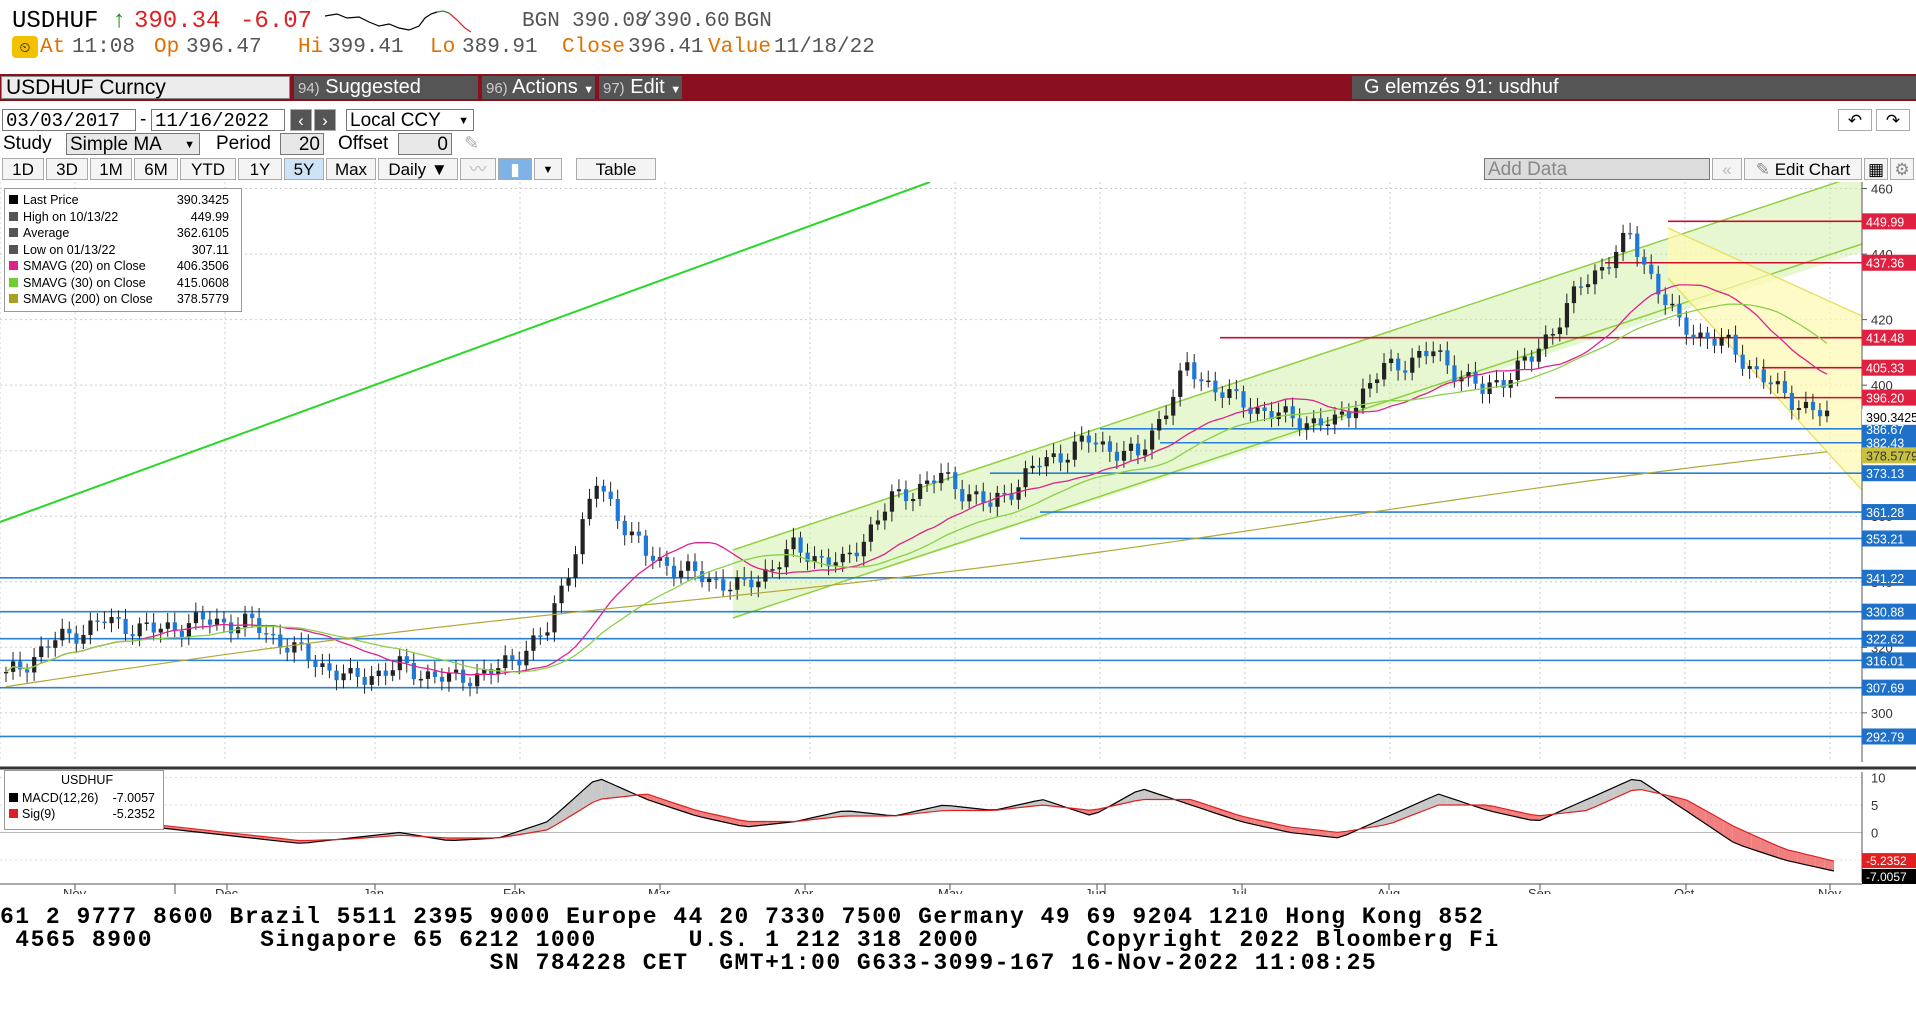 The width and height of the screenshot is (1916, 1013). I want to click on frequency-select: Daily ▼, so click(418, 169).